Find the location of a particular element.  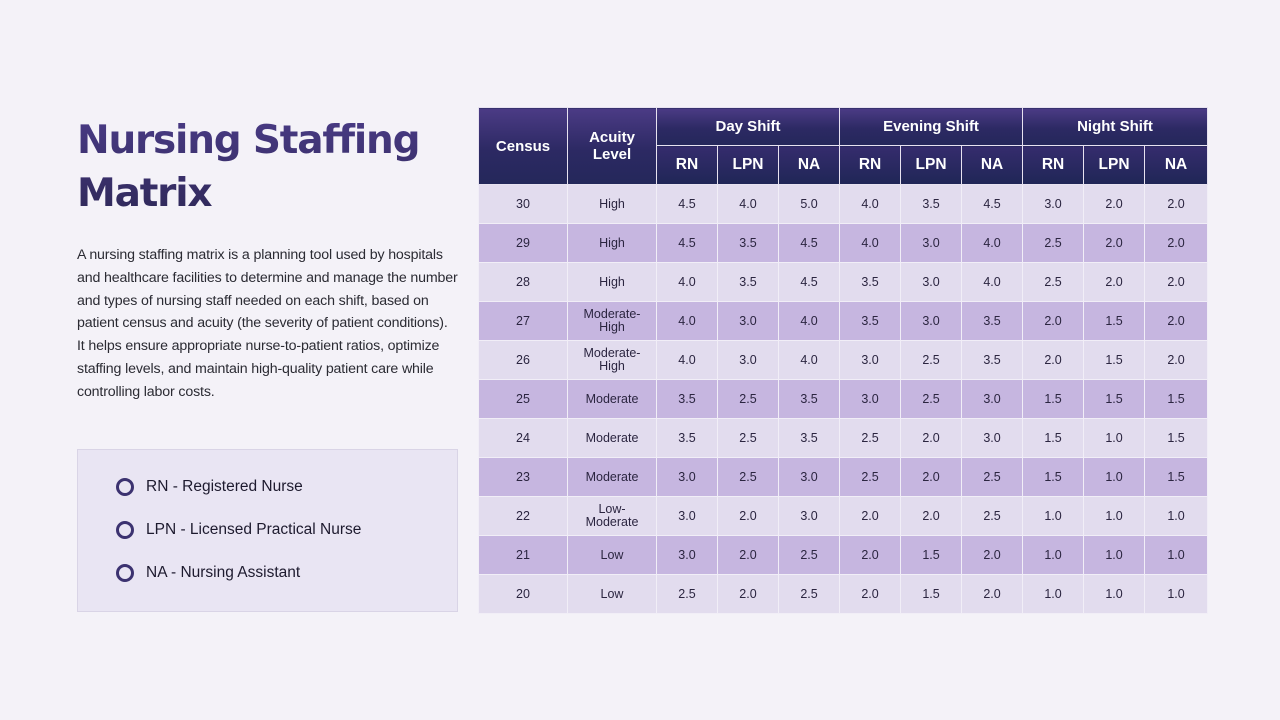

cell-evening-lpn: 2.0 is located at coordinates (931, 516).